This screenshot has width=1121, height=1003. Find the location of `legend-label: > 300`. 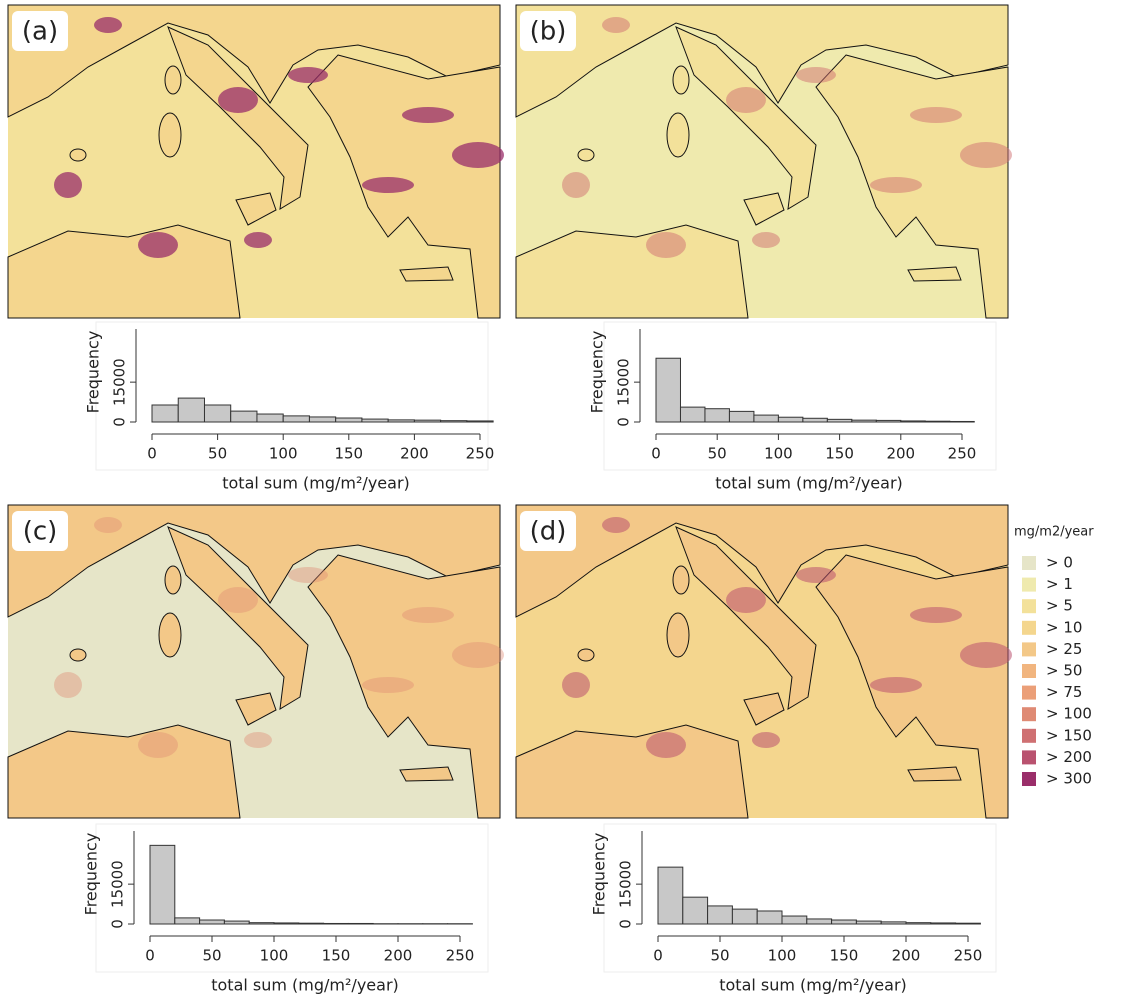

legend-label: > 300 is located at coordinates (1069, 779).